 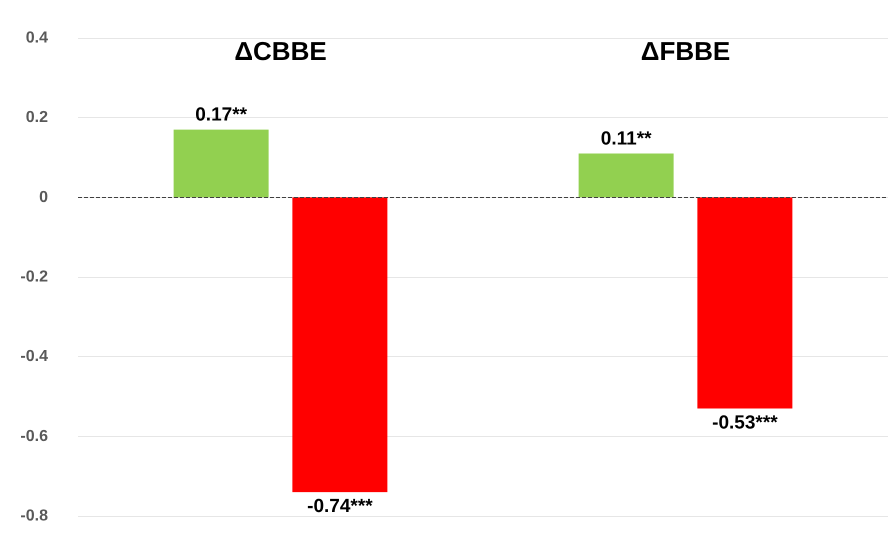 What do you see at coordinates (34, 436) in the screenshot?
I see `y-tick-label: -0.6` at bounding box center [34, 436].